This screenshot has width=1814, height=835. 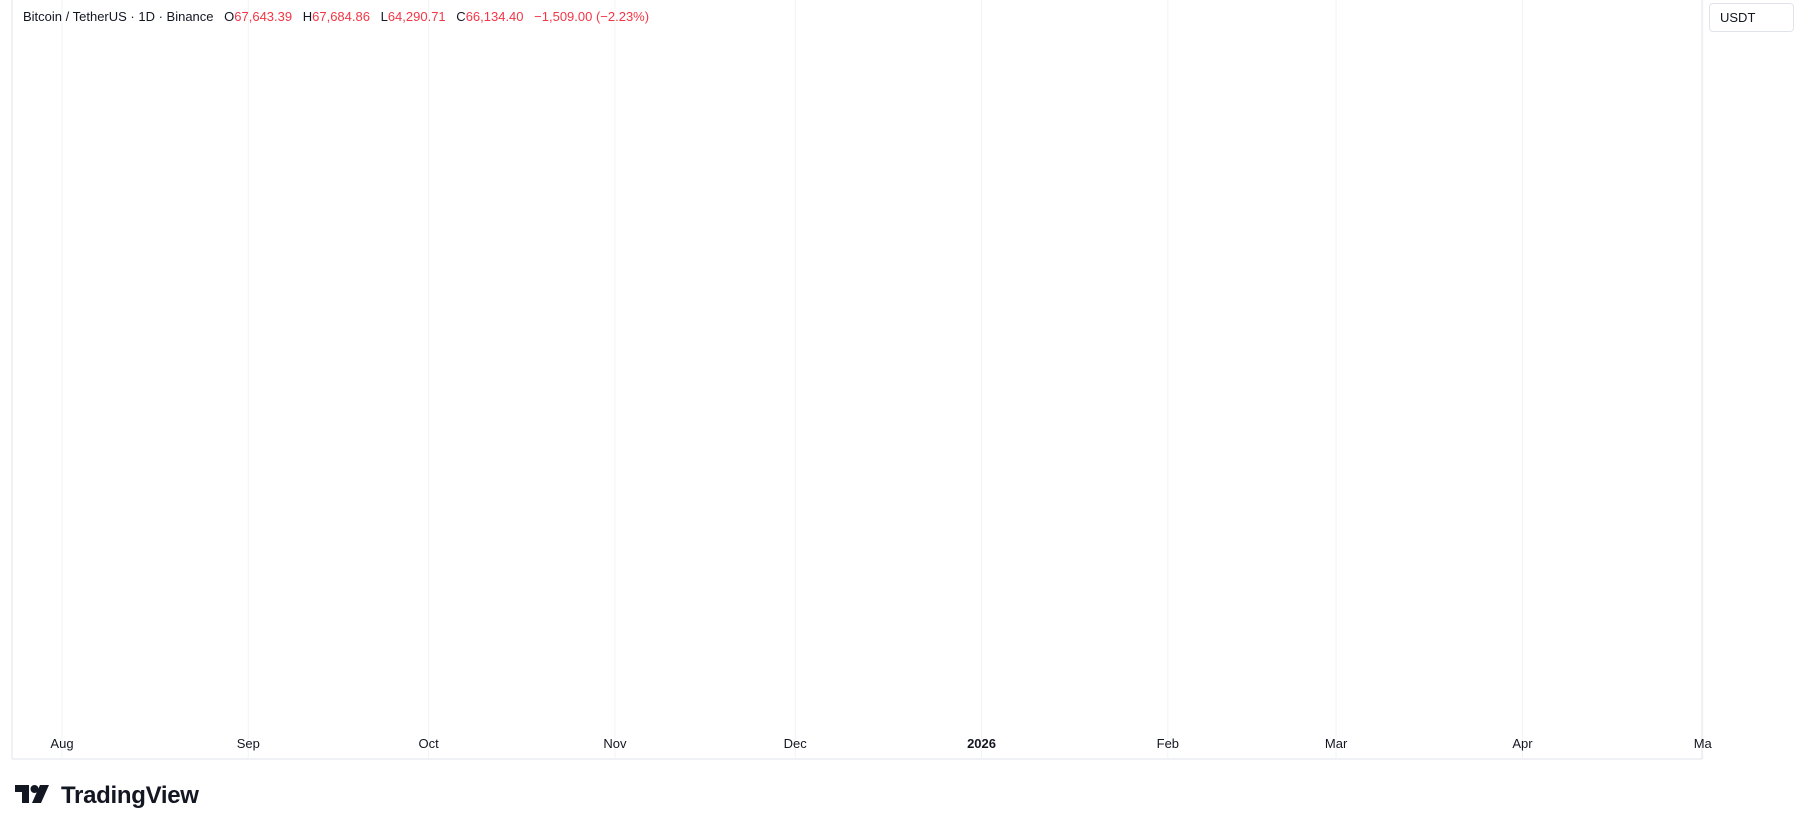 I want to click on open-value: 67,643.39, so click(x=263, y=16).